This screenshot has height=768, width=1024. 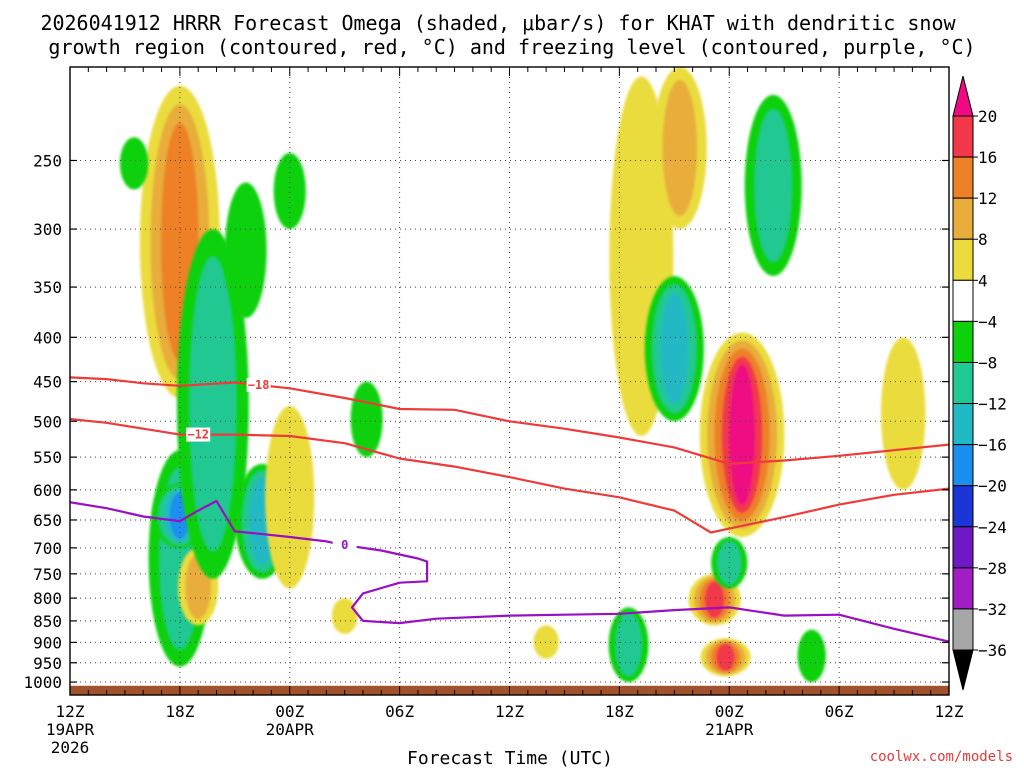 What do you see at coordinates (963, 96) in the screenshot?
I see `colorbar-top-triangle` at bounding box center [963, 96].